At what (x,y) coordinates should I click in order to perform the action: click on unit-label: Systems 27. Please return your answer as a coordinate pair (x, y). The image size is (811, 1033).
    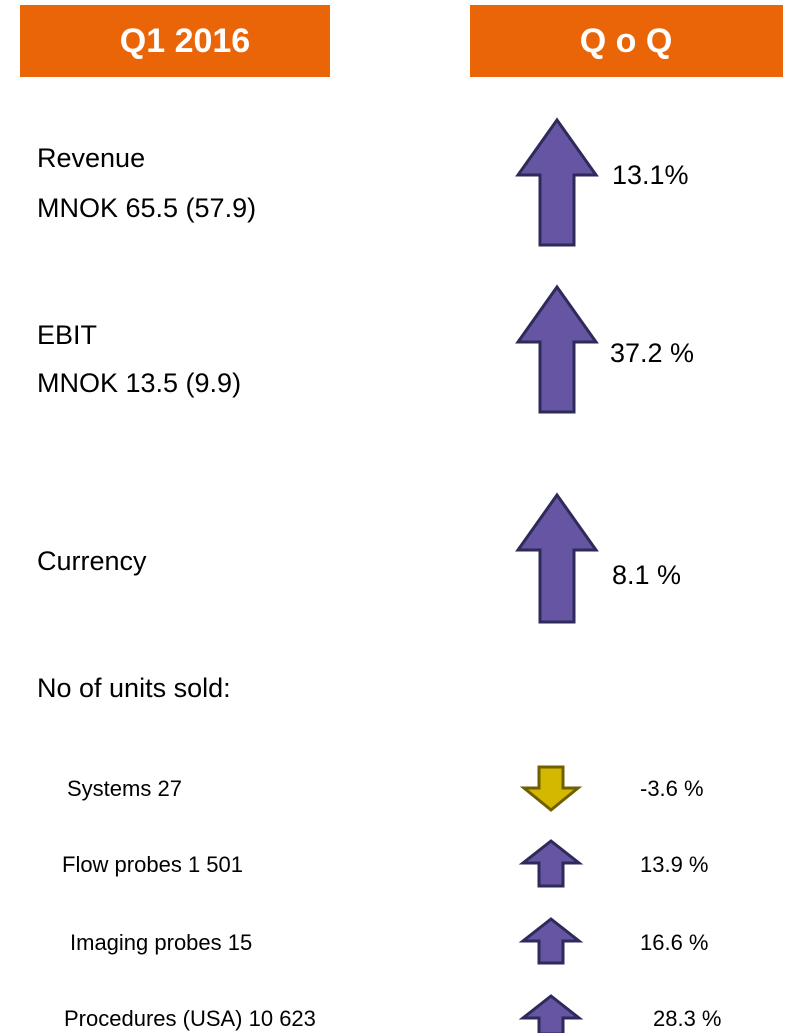
    Looking at the image, I should click on (124, 788).